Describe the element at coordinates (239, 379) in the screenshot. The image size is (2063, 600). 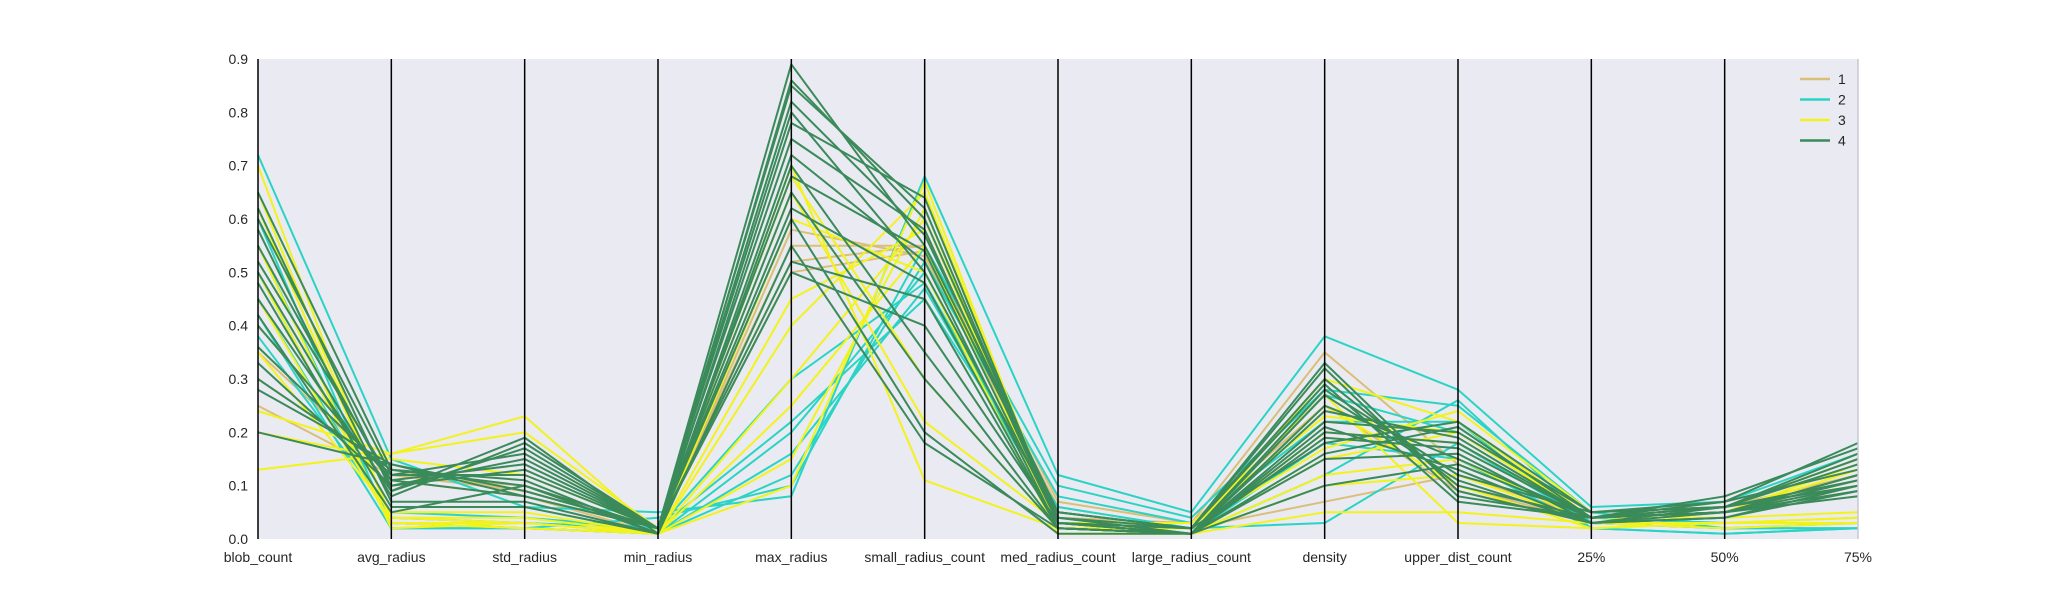
I see `y-tick-label: 0.3` at that location.